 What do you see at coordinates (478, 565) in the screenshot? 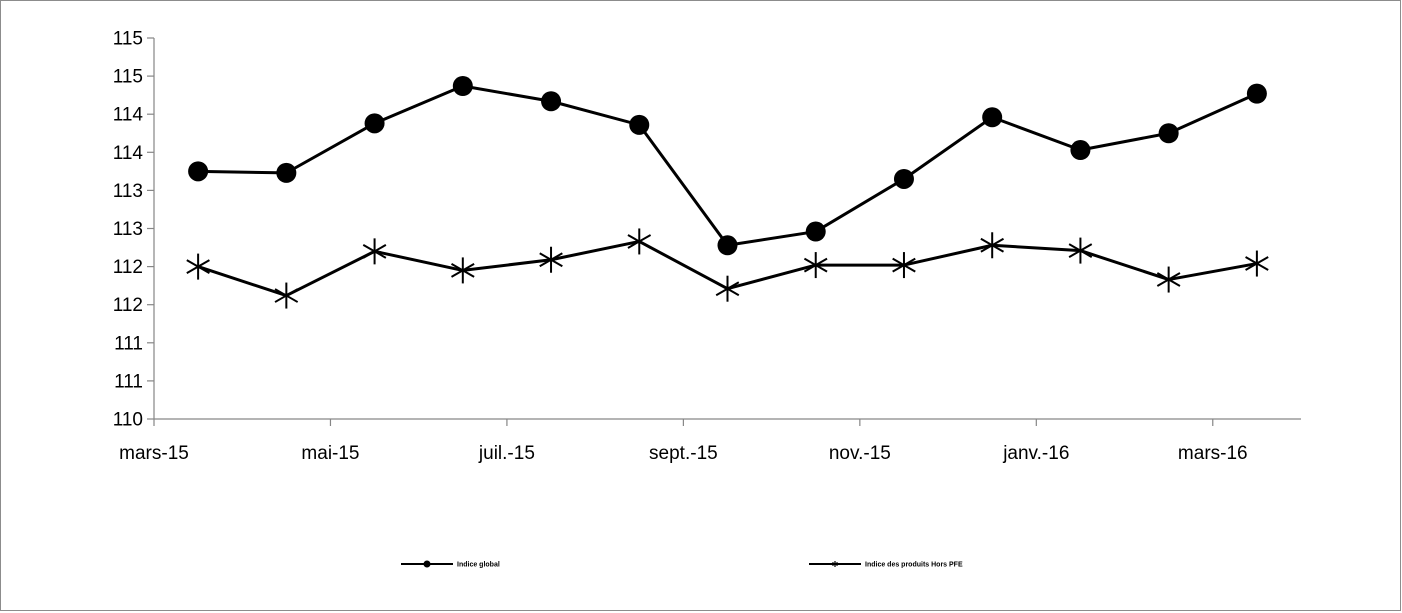
I see `legend-label: Indice global` at bounding box center [478, 565].